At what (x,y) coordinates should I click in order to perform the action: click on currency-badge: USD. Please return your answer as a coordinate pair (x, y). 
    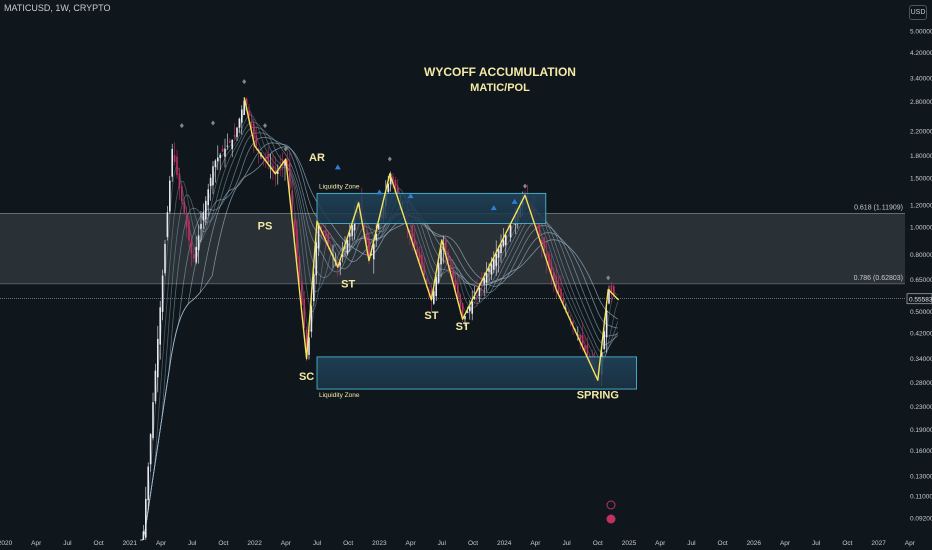
    Looking at the image, I should click on (918, 12).